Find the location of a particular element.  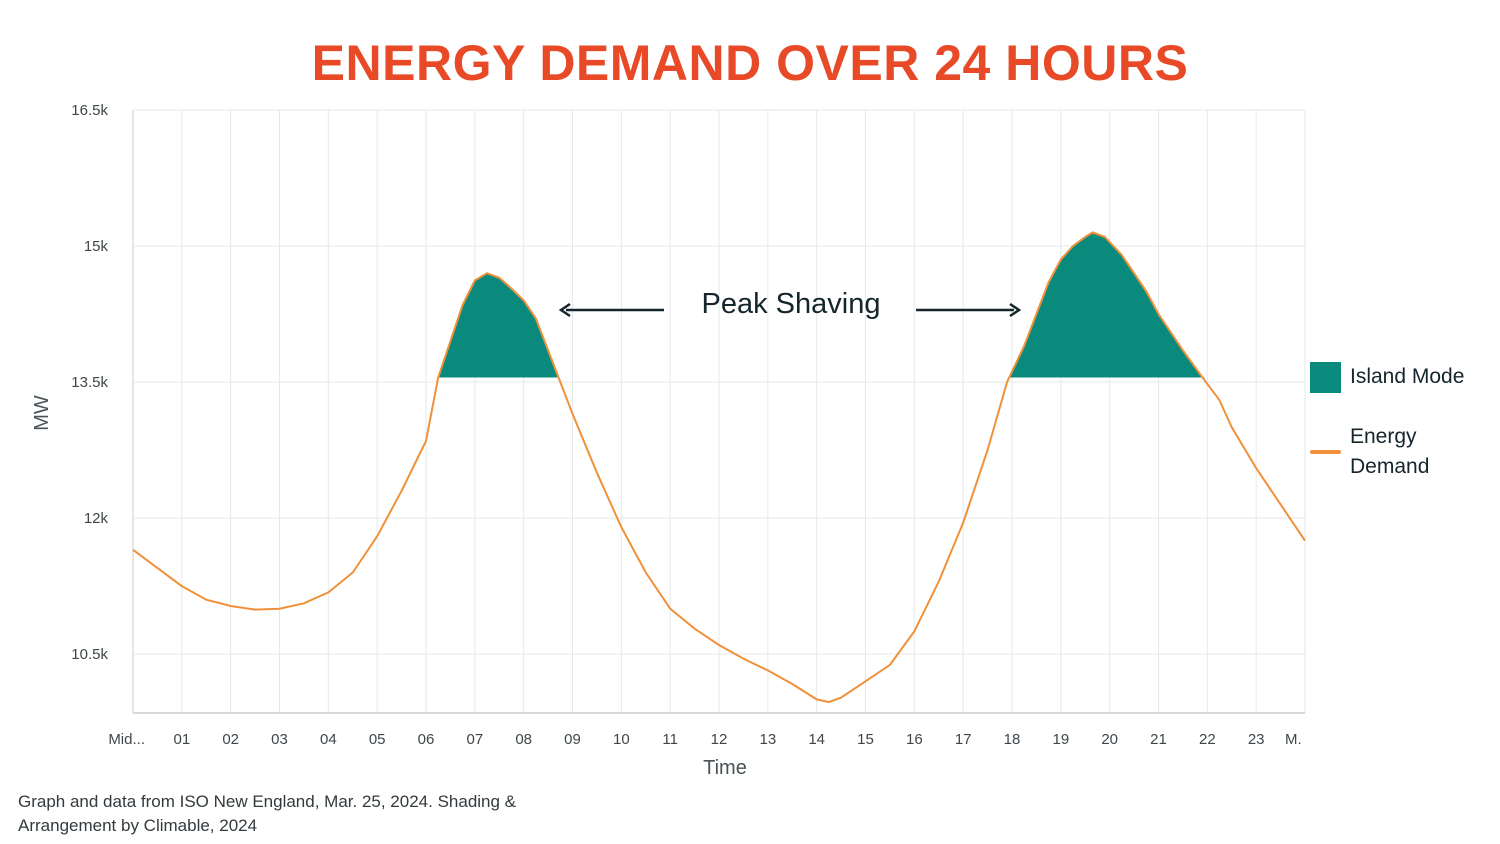

left-arrow is located at coordinates (611, 310).